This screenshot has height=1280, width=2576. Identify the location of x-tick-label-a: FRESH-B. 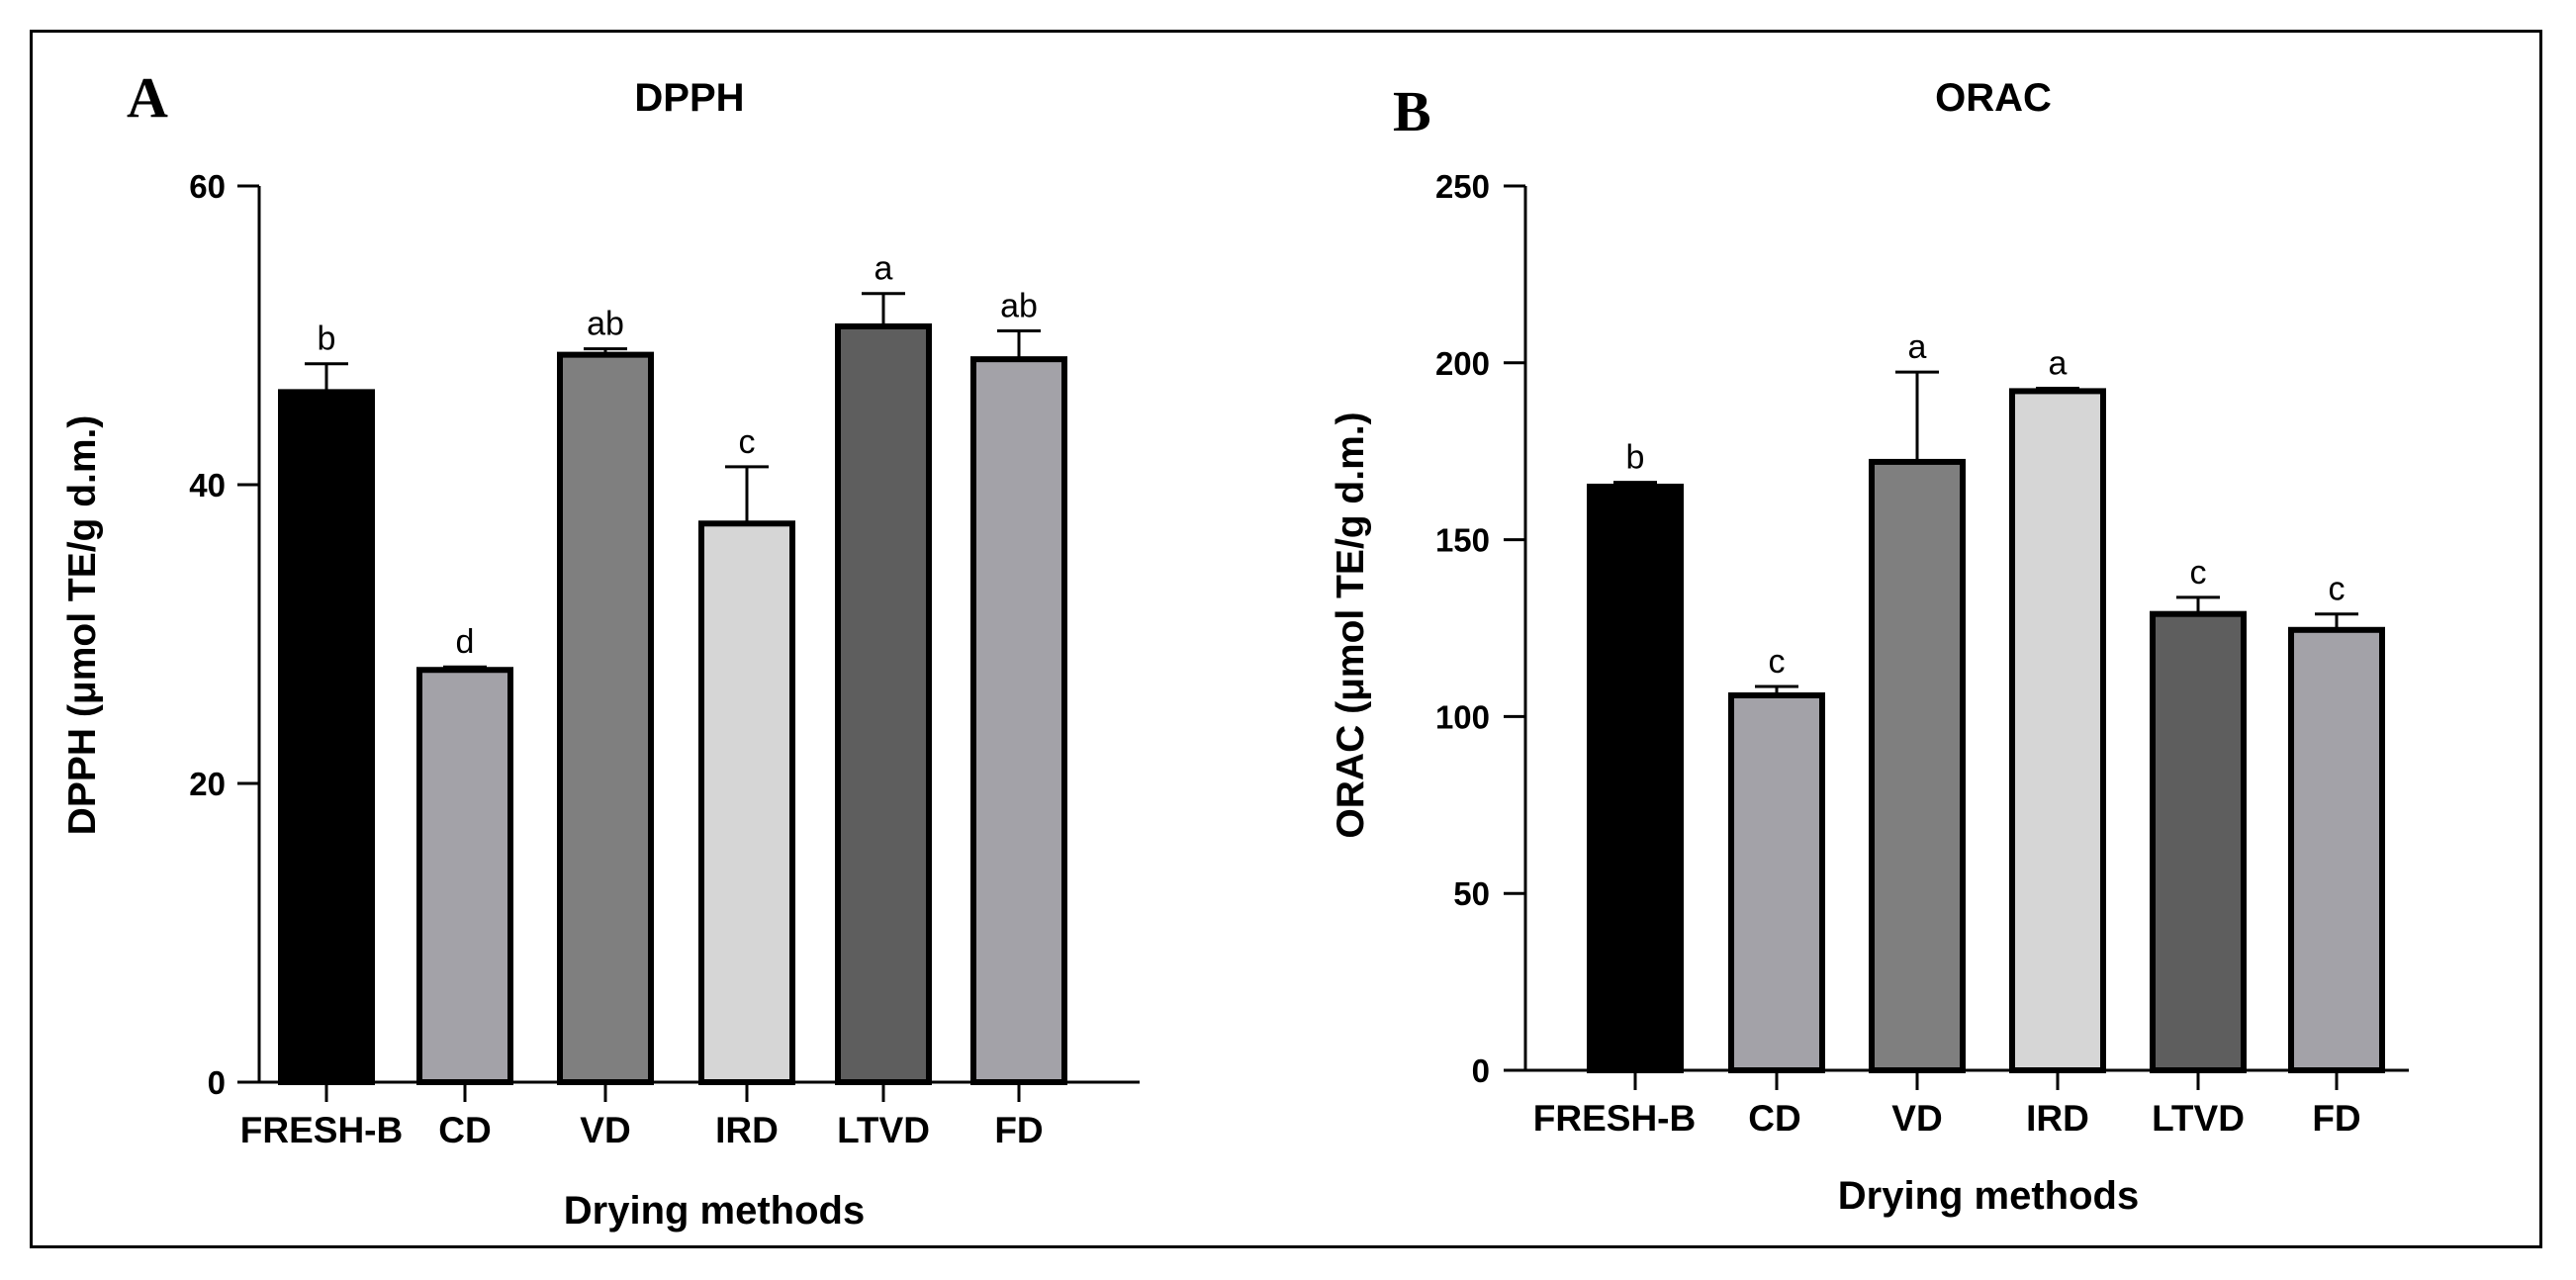
(321, 1130).